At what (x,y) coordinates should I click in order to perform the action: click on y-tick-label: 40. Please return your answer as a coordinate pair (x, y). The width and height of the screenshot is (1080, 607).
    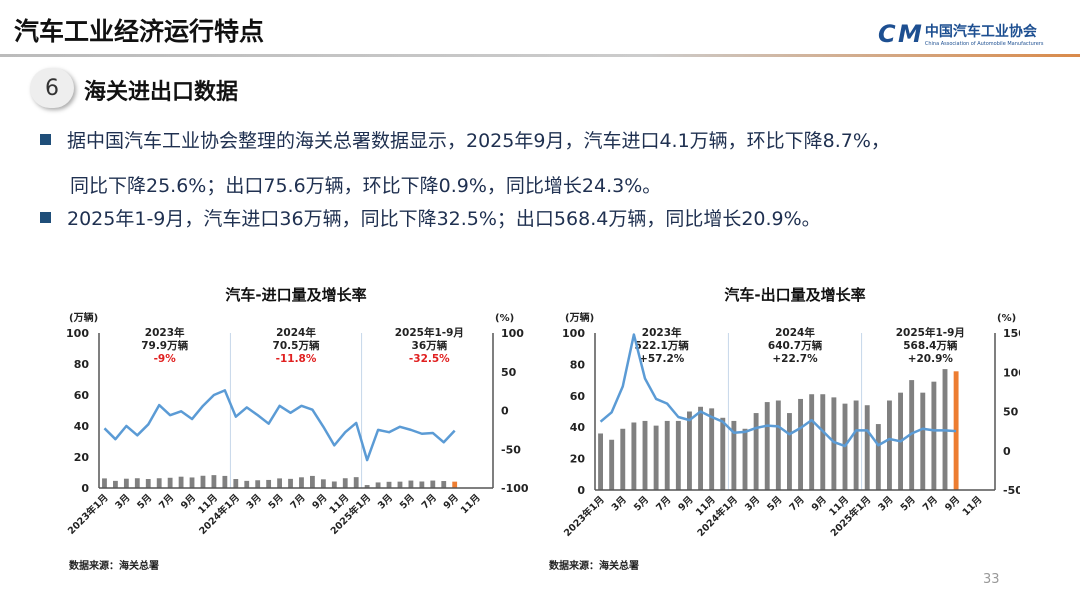
    Looking at the image, I should click on (578, 427).